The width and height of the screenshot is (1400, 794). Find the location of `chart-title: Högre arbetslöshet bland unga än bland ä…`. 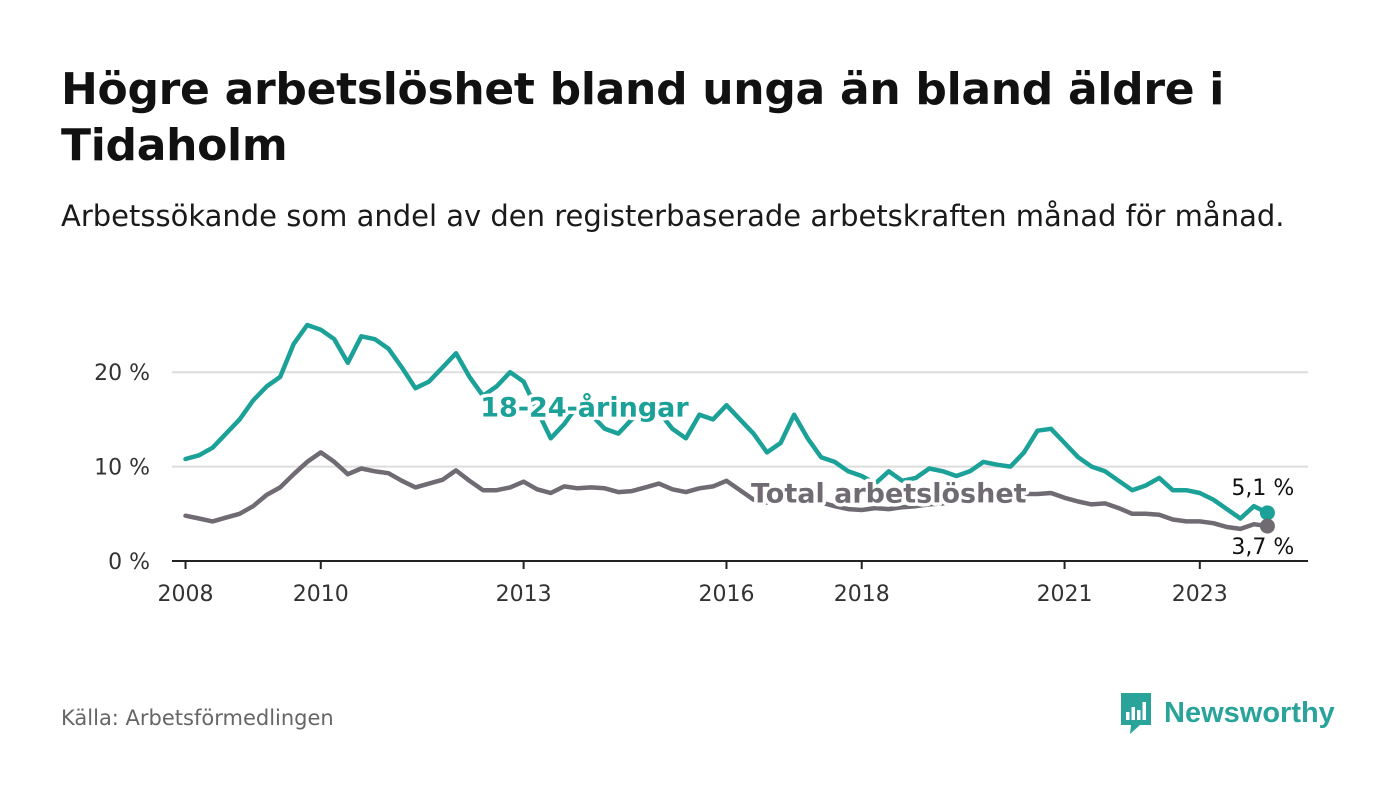

chart-title: Högre arbetslöshet bland unga än bland ä… is located at coordinates (643, 117).